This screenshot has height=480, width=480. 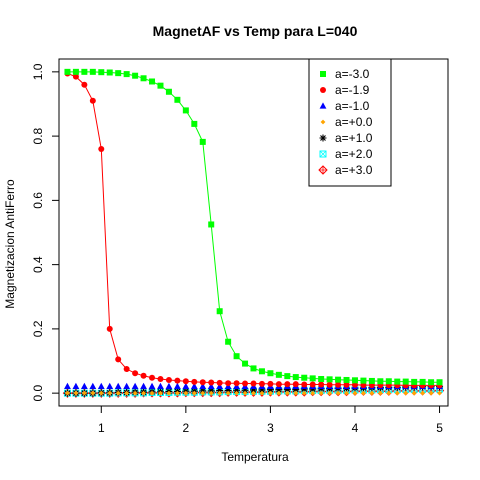 I want to click on legend-label: a=+2.0, so click(x=354, y=154).